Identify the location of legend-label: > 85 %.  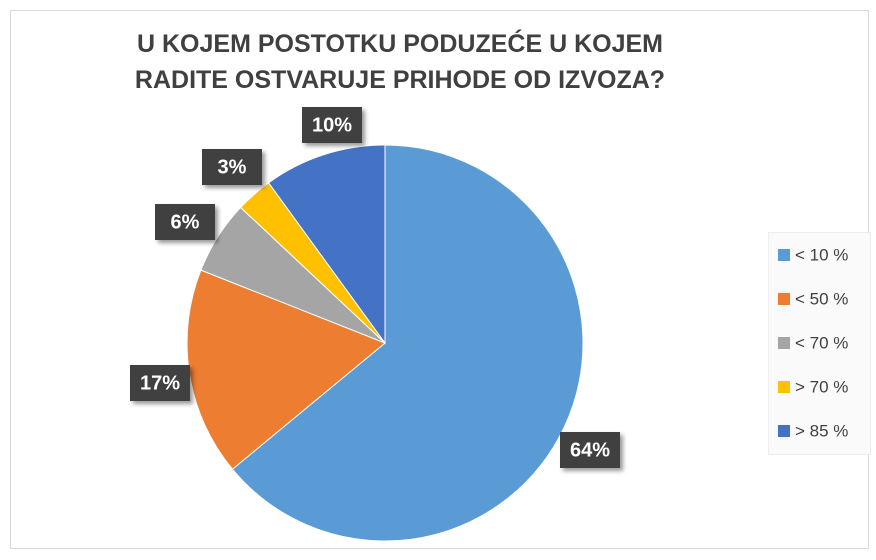
(821, 430).